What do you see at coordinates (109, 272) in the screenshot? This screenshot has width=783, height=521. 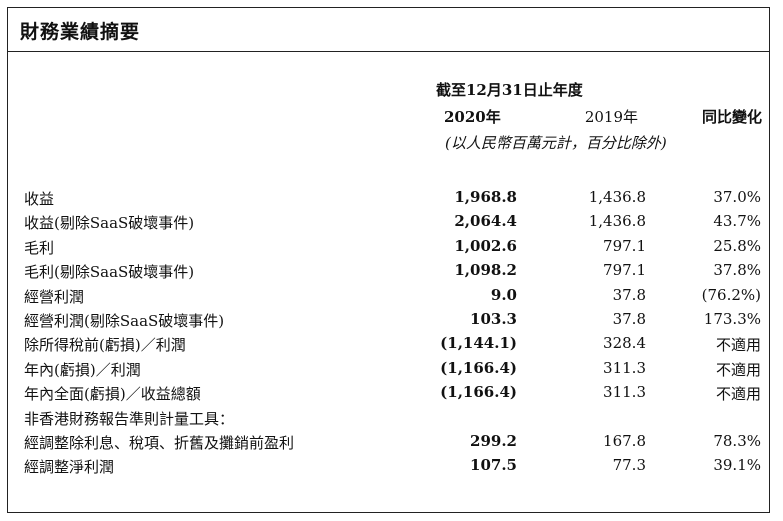 I see `row-label: 毛利(剔除SaaS破壞事件)` at bounding box center [109, 272].